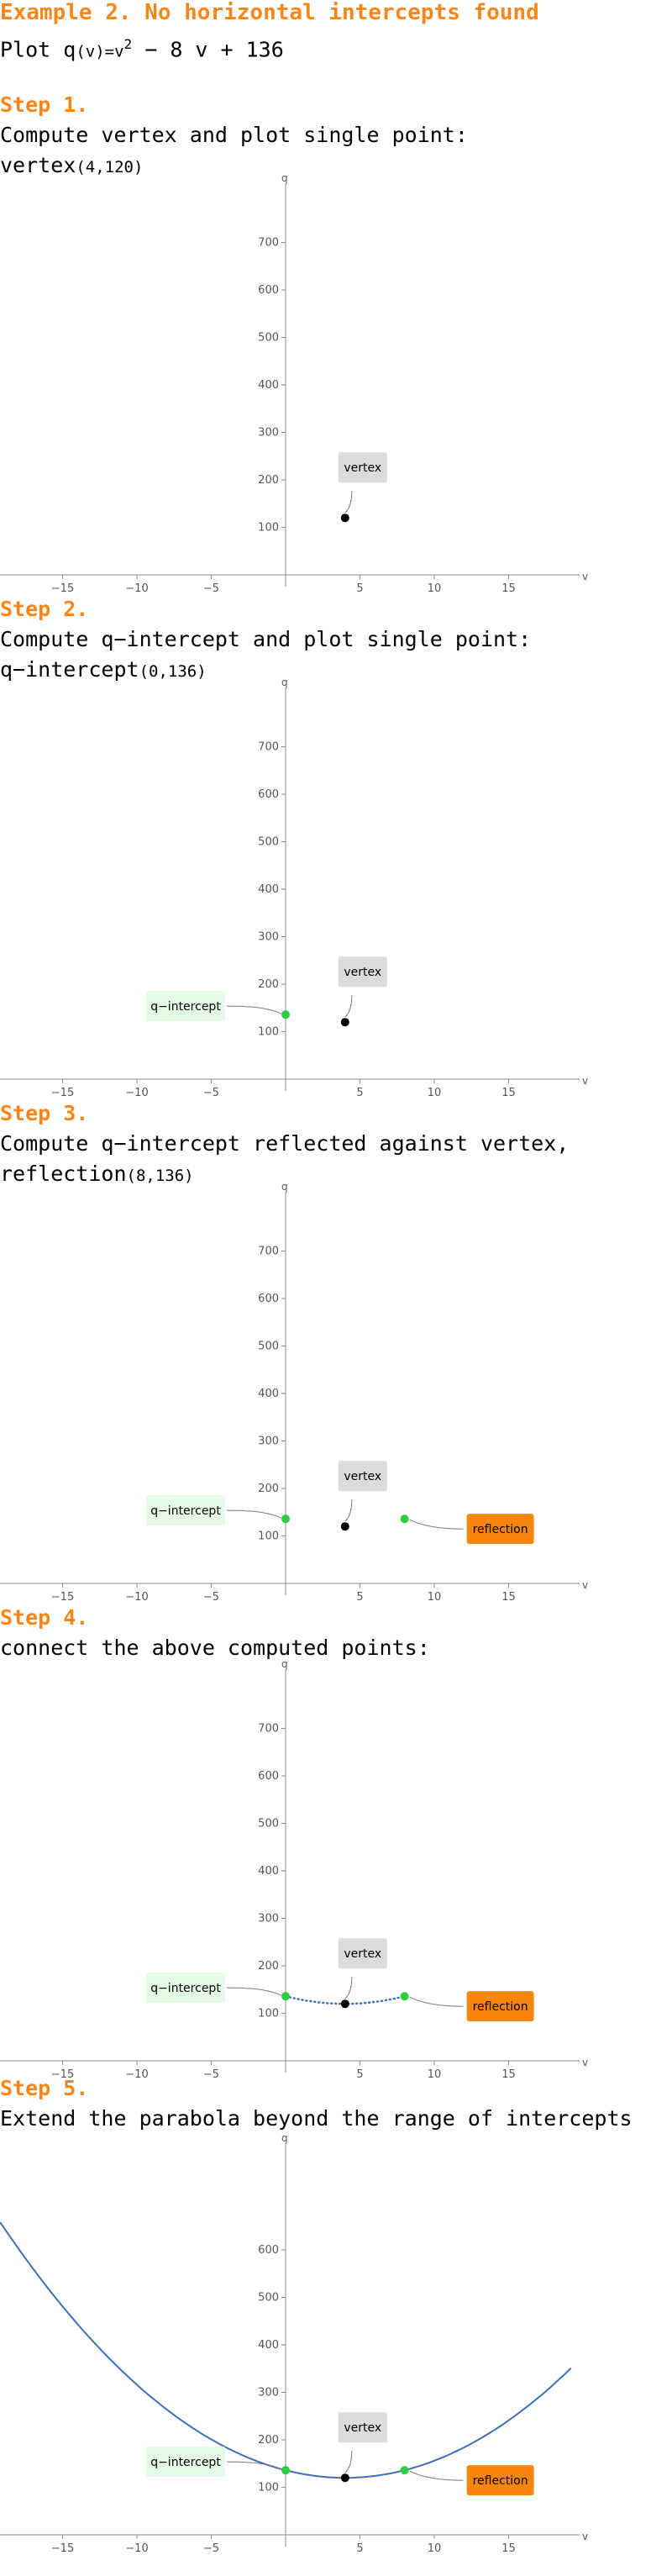 This screenshot has width=672, height=2576. Describe the element at coordinates (44, 1113) in the screenshot. I see `step-title: Step 3.` at that location.